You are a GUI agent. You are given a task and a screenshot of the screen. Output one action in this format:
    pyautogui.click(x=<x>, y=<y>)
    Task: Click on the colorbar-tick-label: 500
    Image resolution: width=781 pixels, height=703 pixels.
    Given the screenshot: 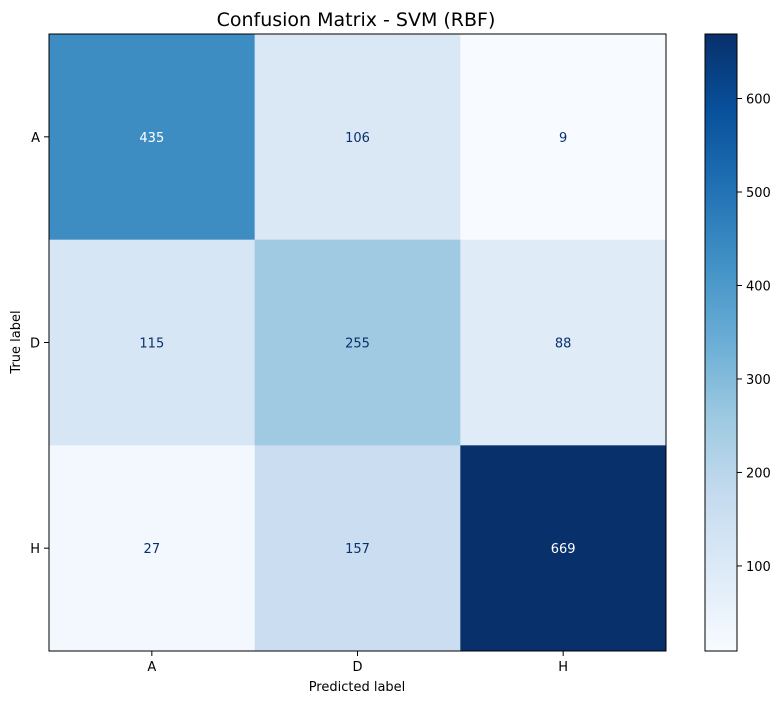 What is the action you would take?
    pyautogui.click(x=758, y=193)
    